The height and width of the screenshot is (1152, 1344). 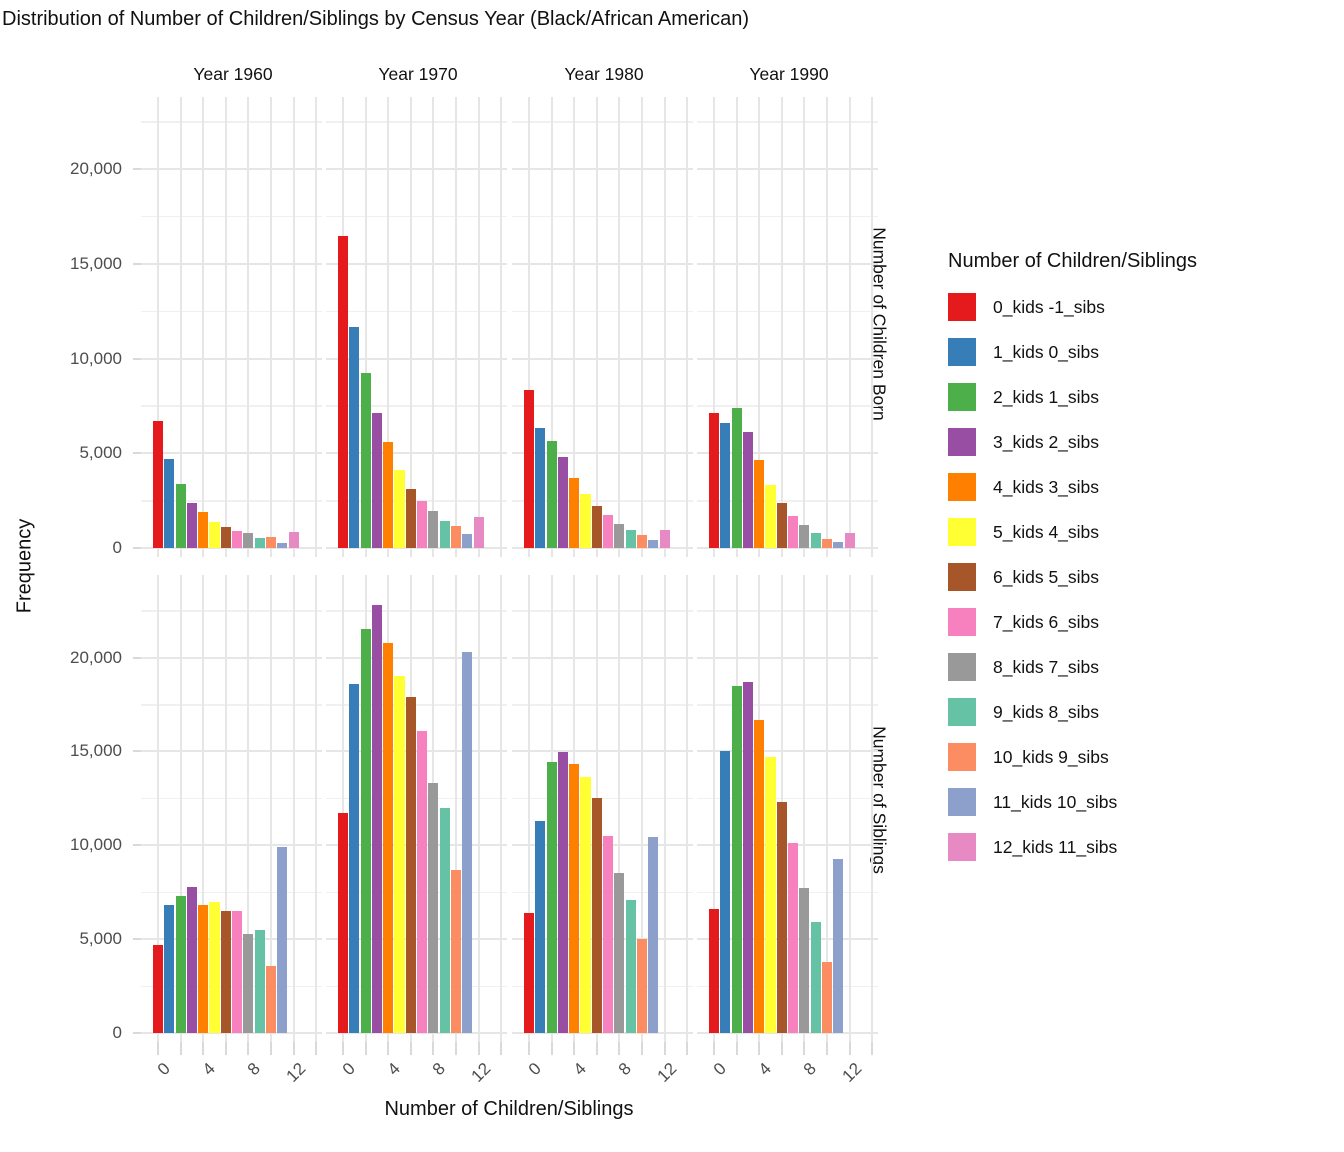 What do you see at coordinates (96, 845) in the screenshot?
I see `y-tick-label: 10,000` at bounding box center [96, 845].